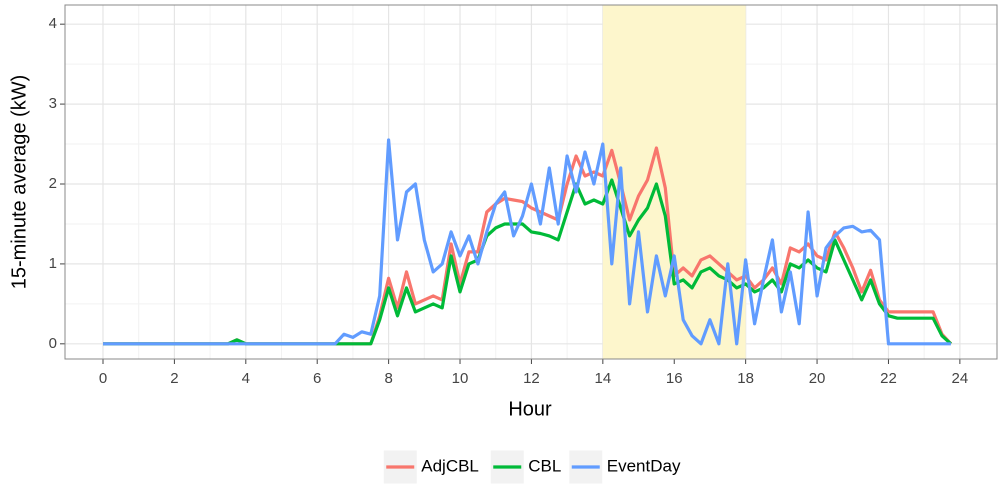  What do you see at coordinates (544, 465) in the screenshot?
I see `legend-label: CBL` at bounding box center [544, 465].